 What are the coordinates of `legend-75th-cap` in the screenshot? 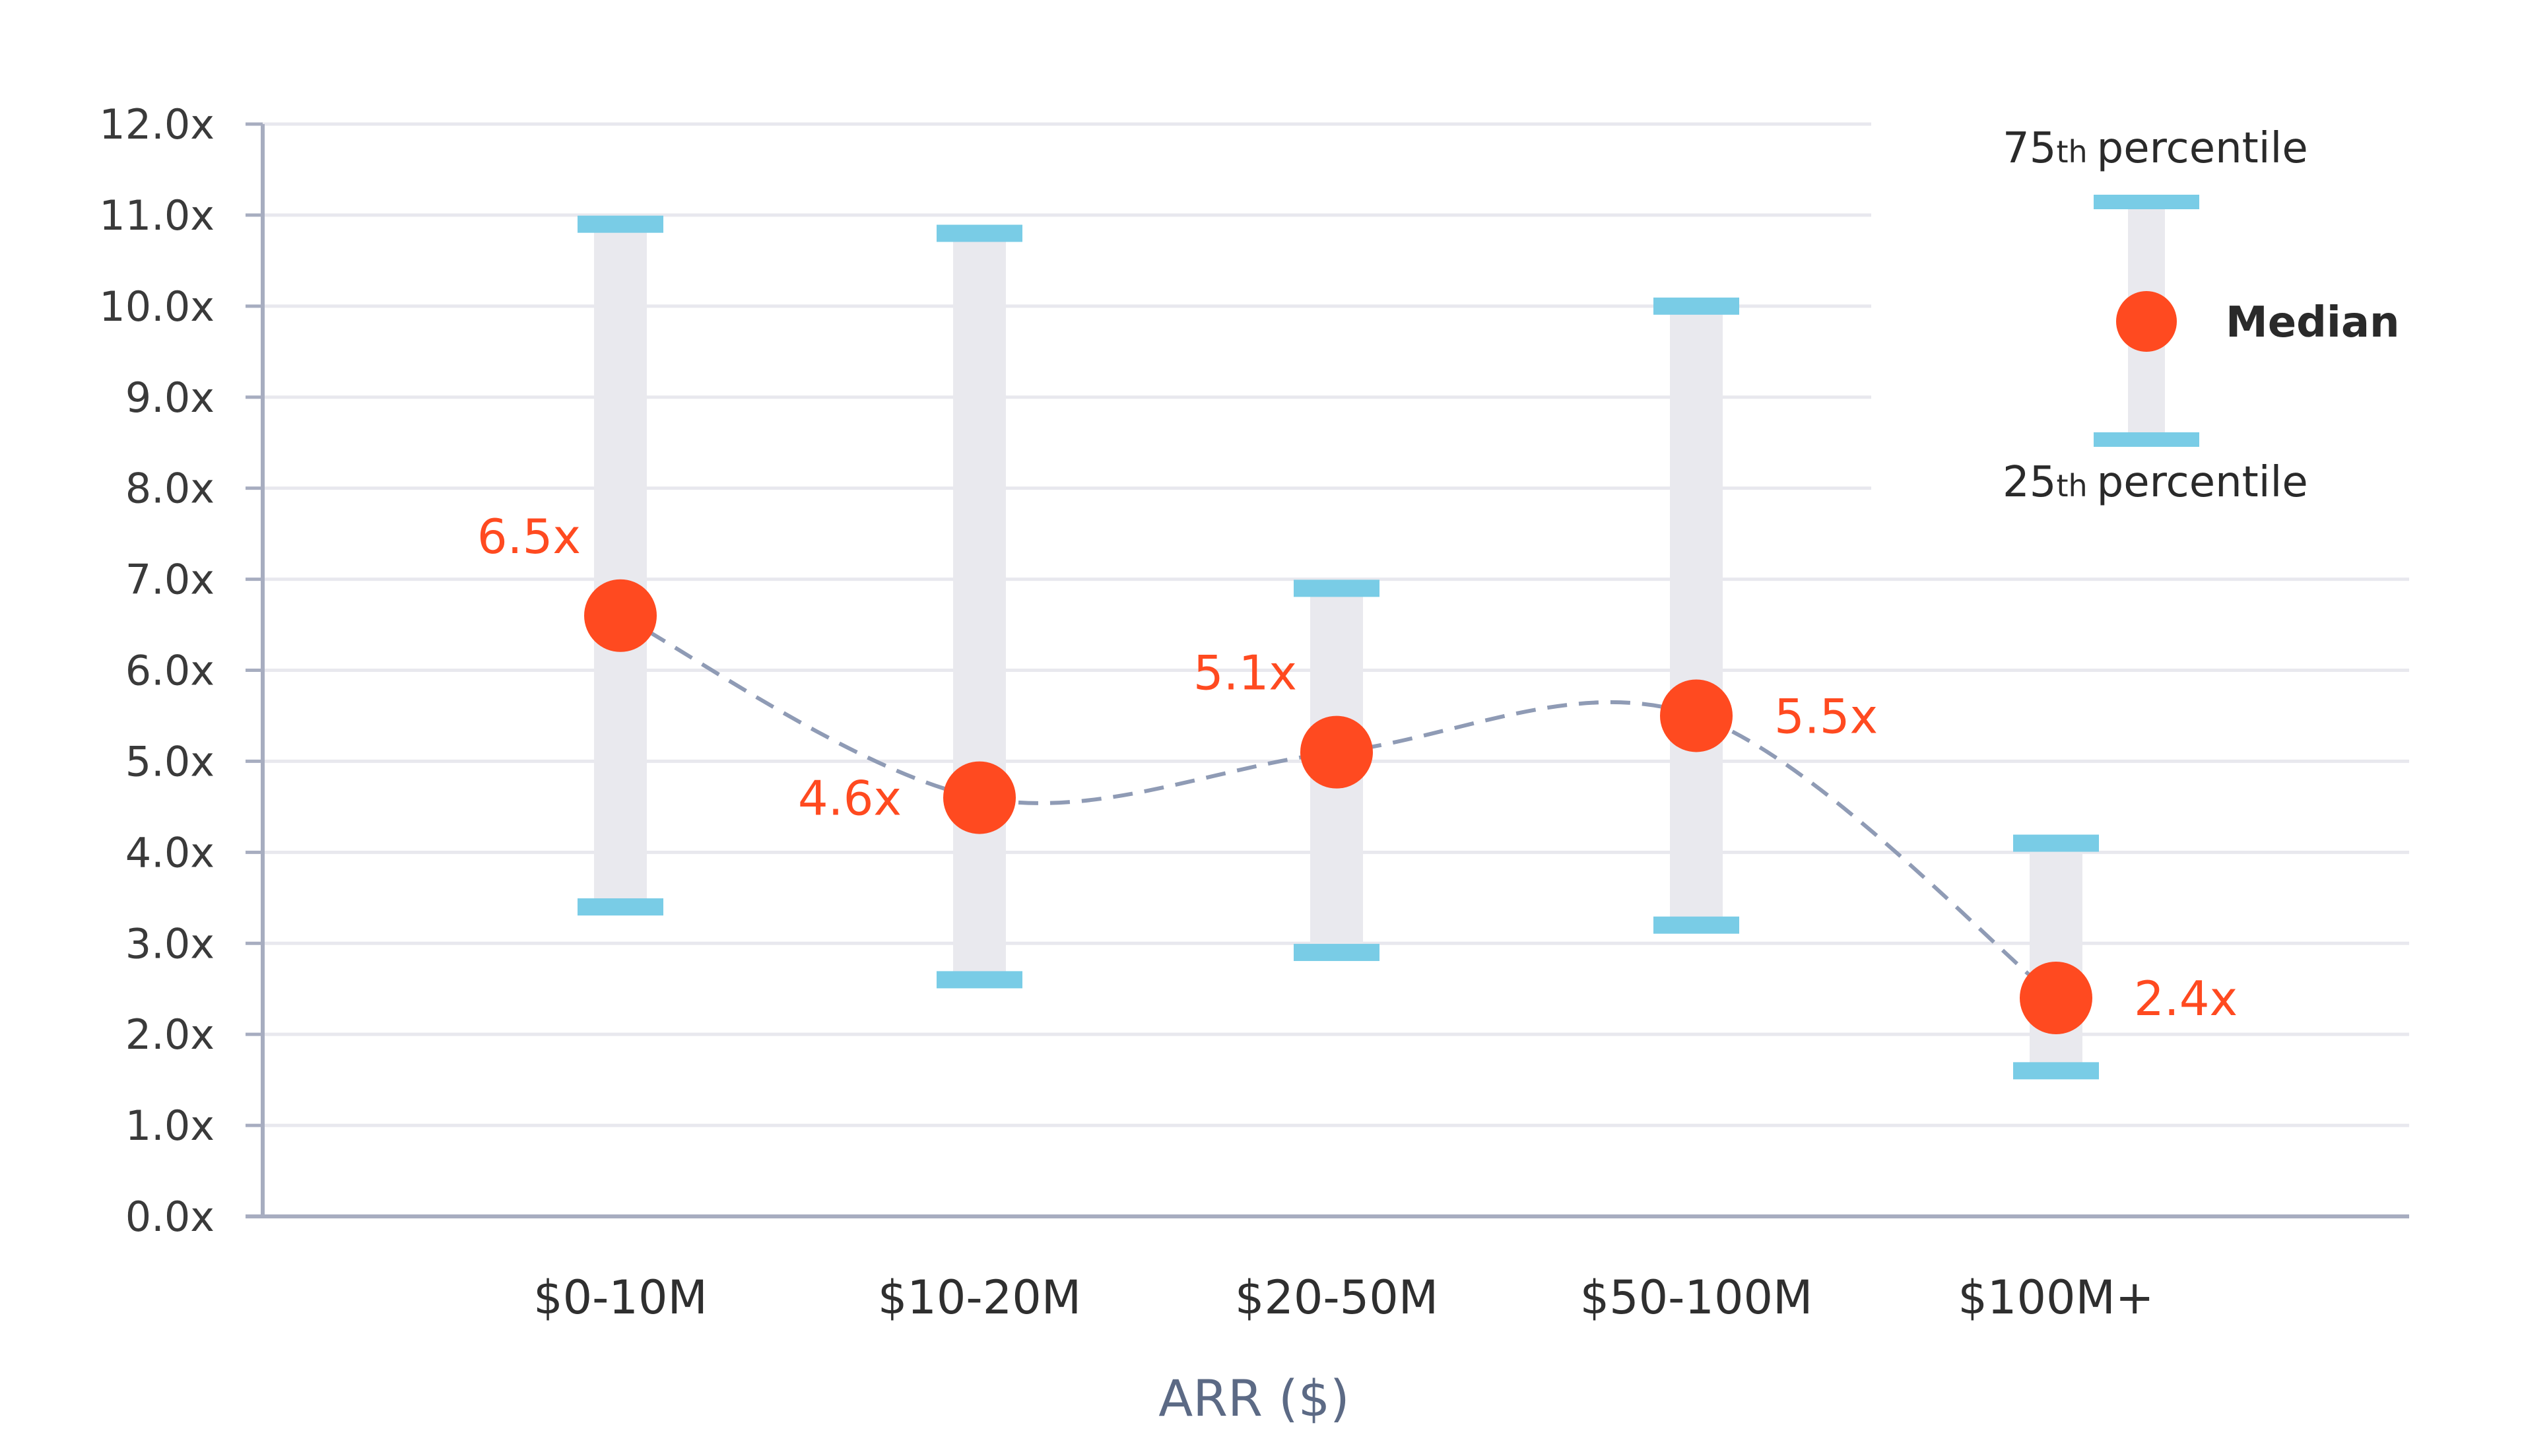 It's located at (2146, 202).